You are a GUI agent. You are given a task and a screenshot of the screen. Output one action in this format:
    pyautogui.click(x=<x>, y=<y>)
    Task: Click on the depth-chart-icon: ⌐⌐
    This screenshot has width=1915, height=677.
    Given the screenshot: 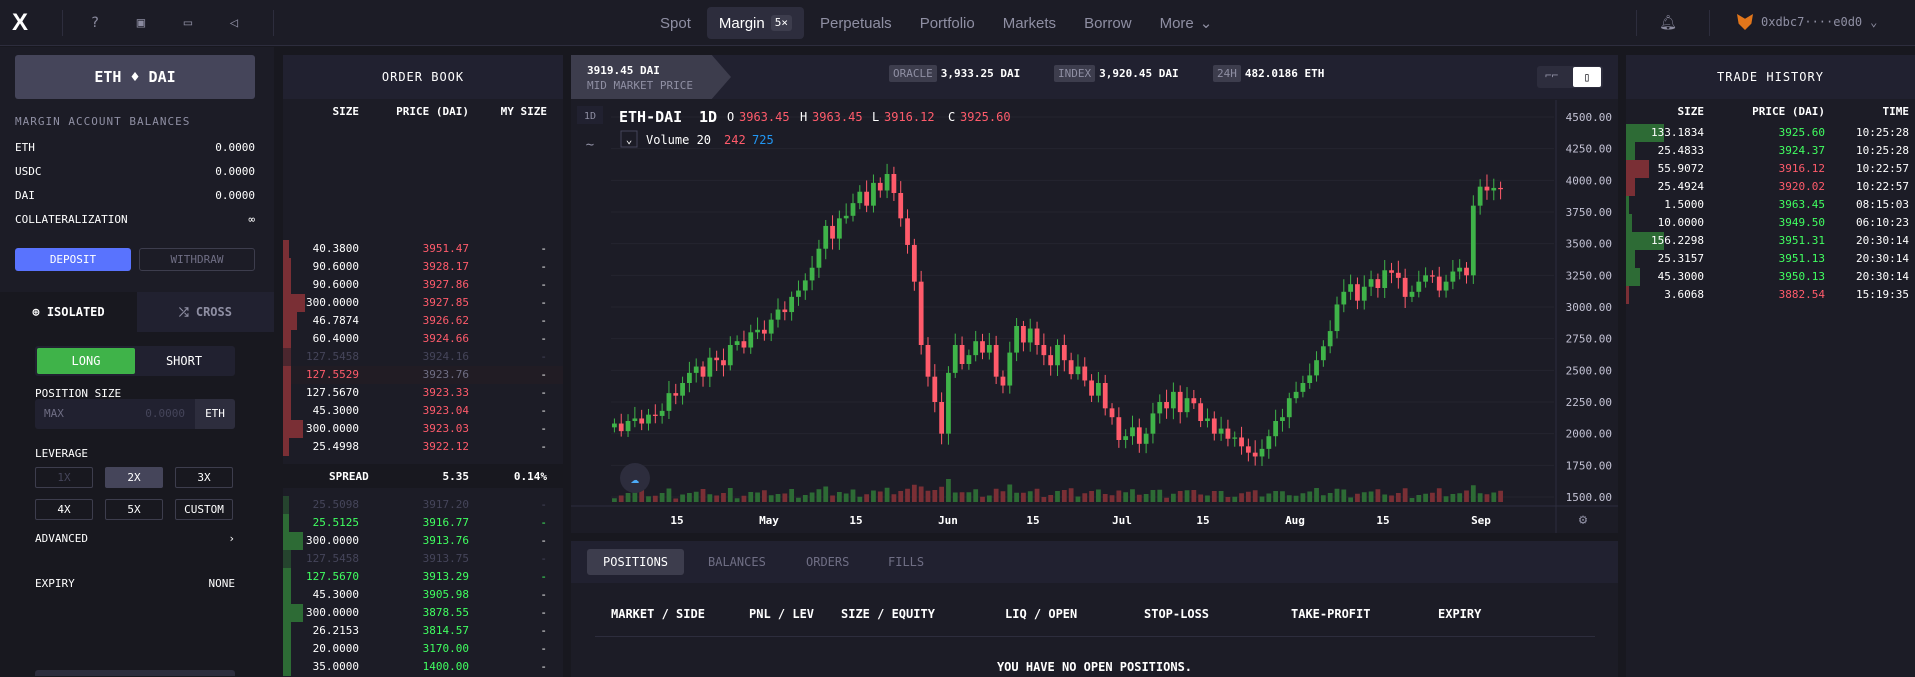 What is the action you would take?
    pyautogui.click(x=1552, y=75)
    